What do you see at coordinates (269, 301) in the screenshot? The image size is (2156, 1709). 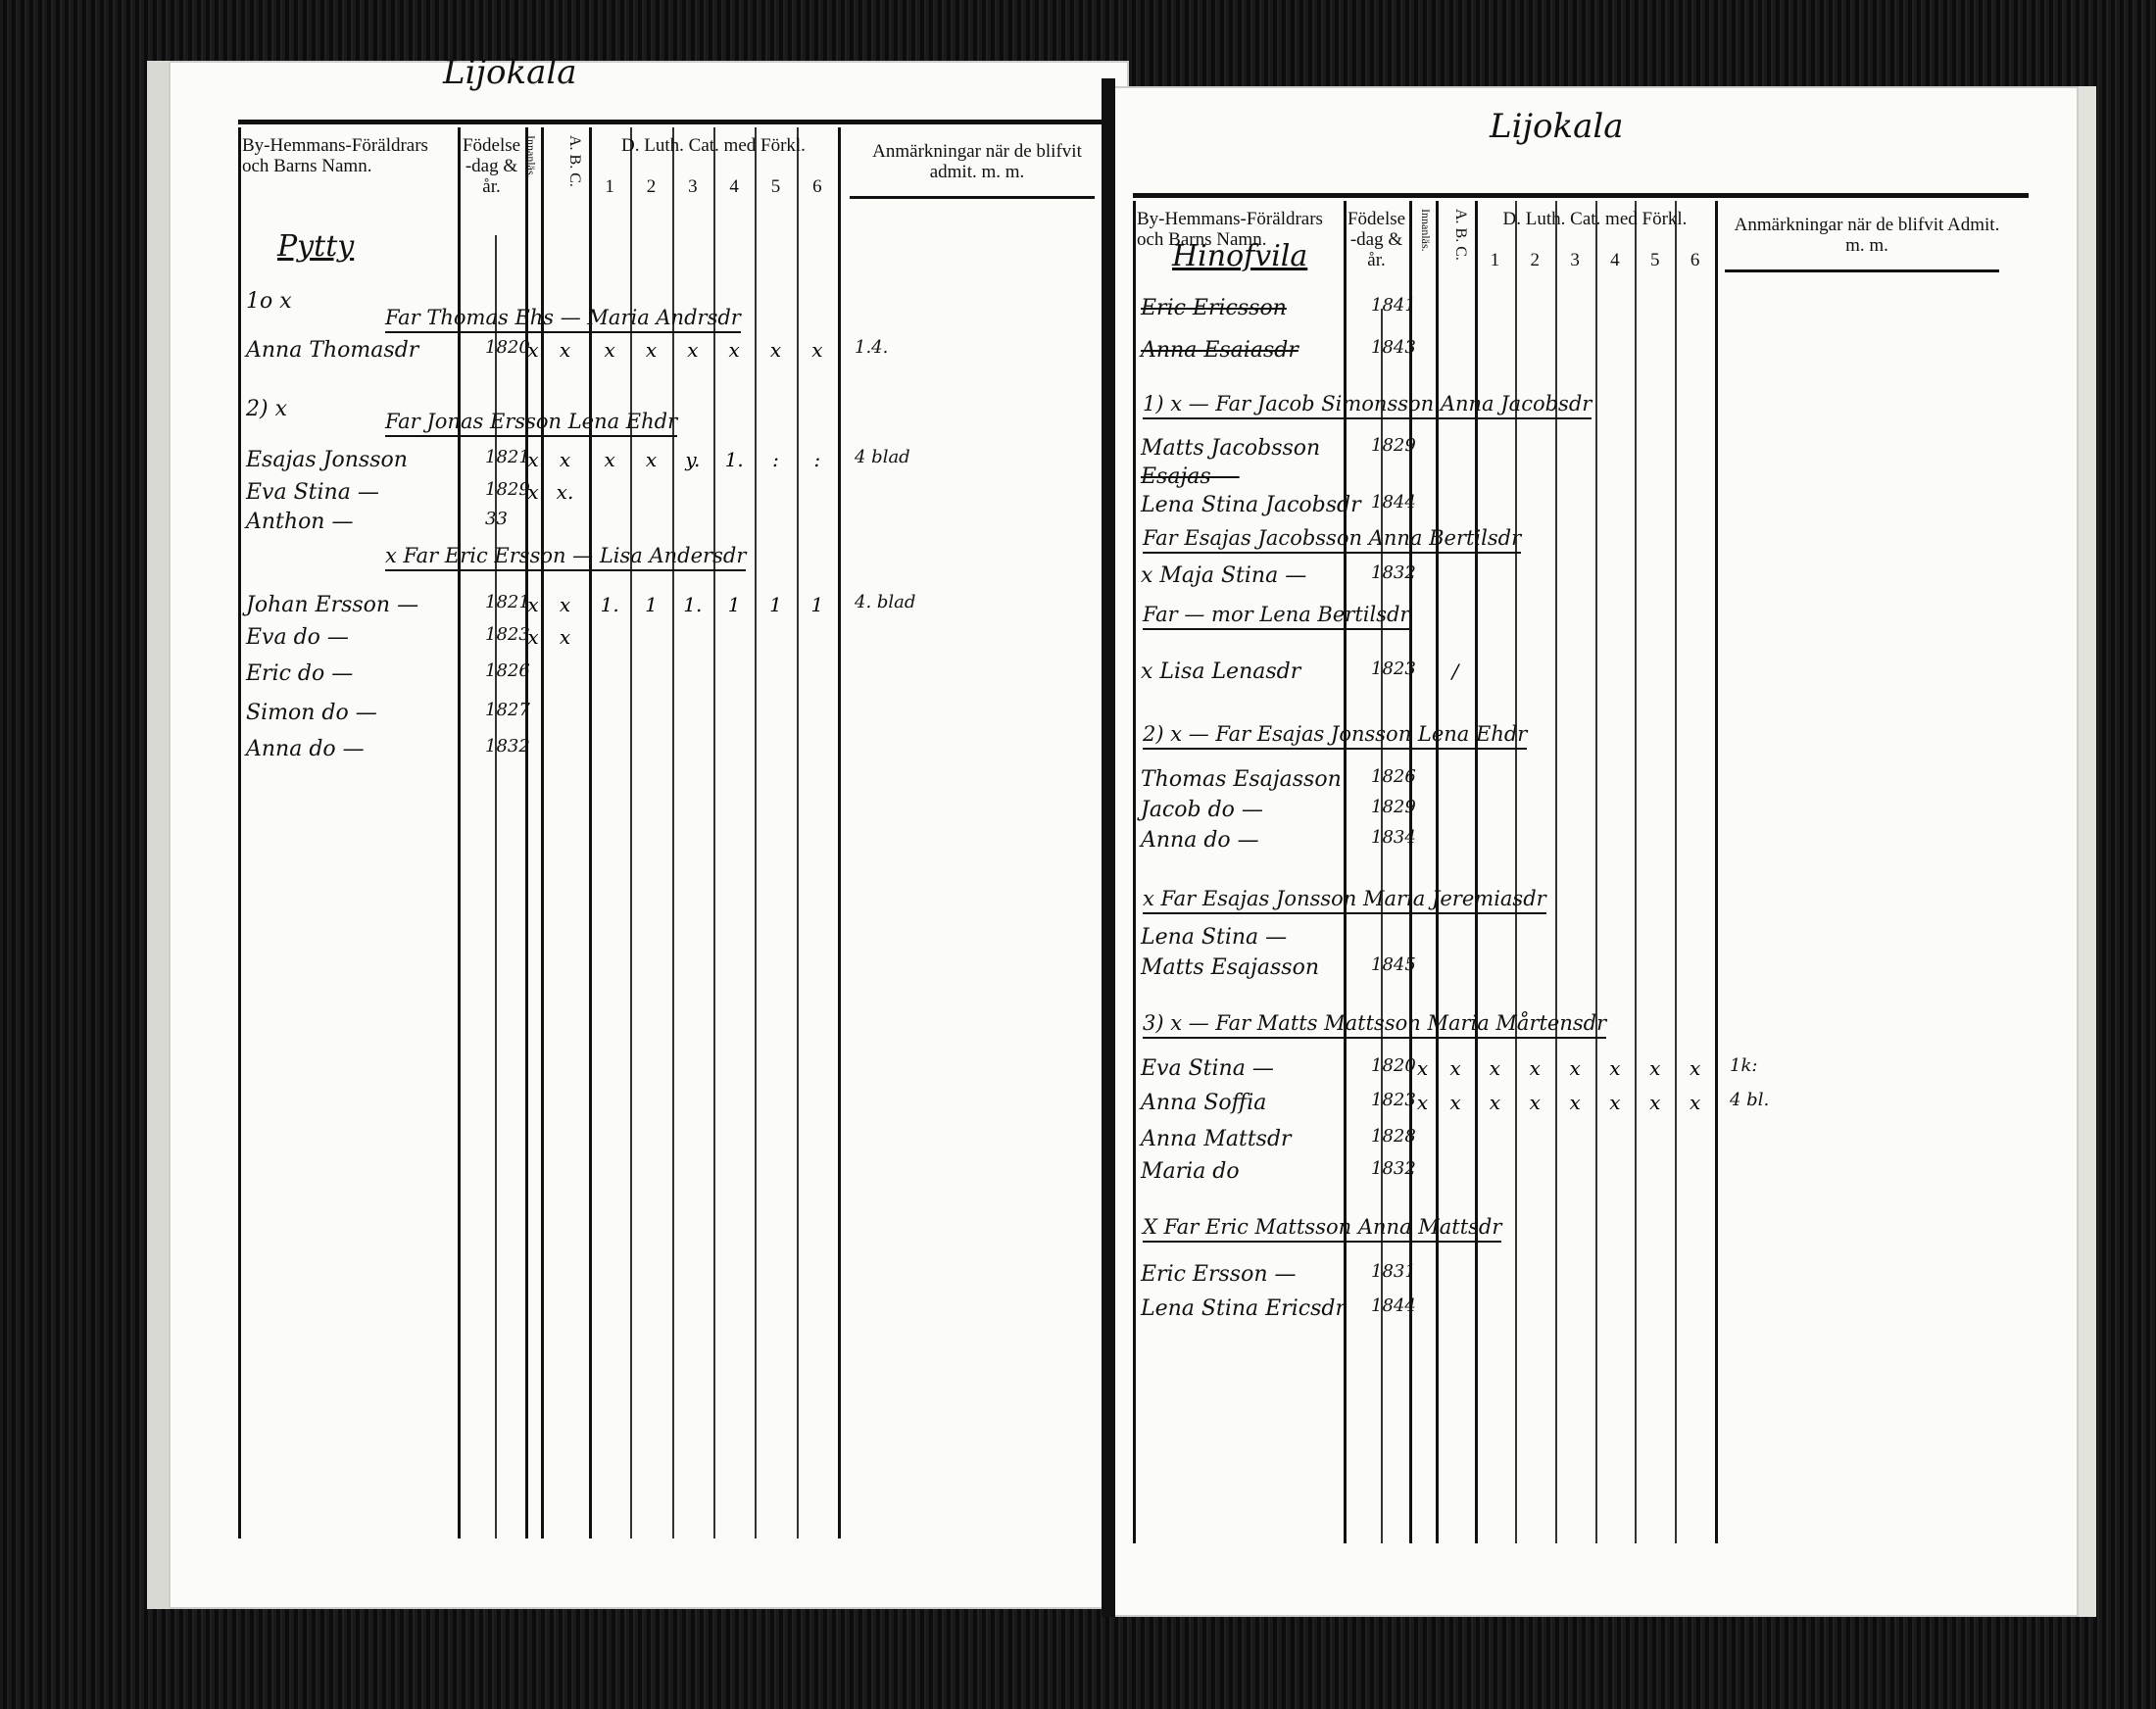 I see `household-number: 1o x` at bounding box center [269, 301].